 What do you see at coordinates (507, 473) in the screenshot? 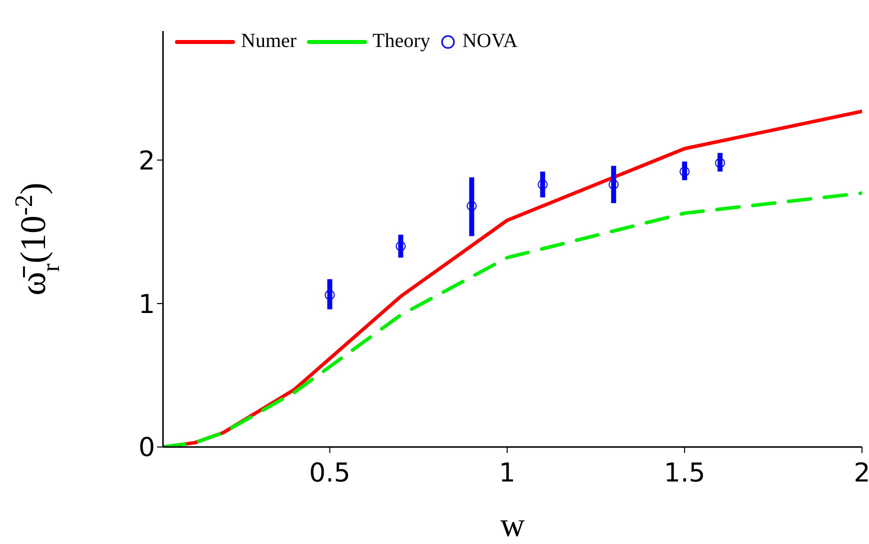
I see `x-tick-label: 1` at bounding box center [507, 473].